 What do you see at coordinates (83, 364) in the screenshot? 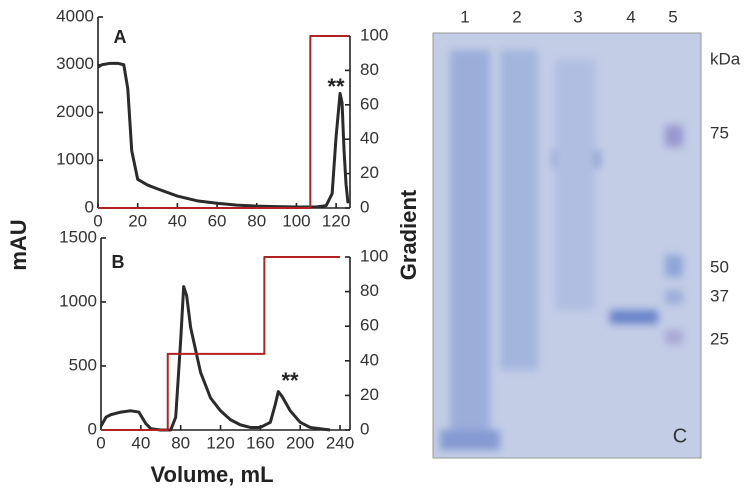
I see `y-tick-label: 500` at bounding box center [83, 364].